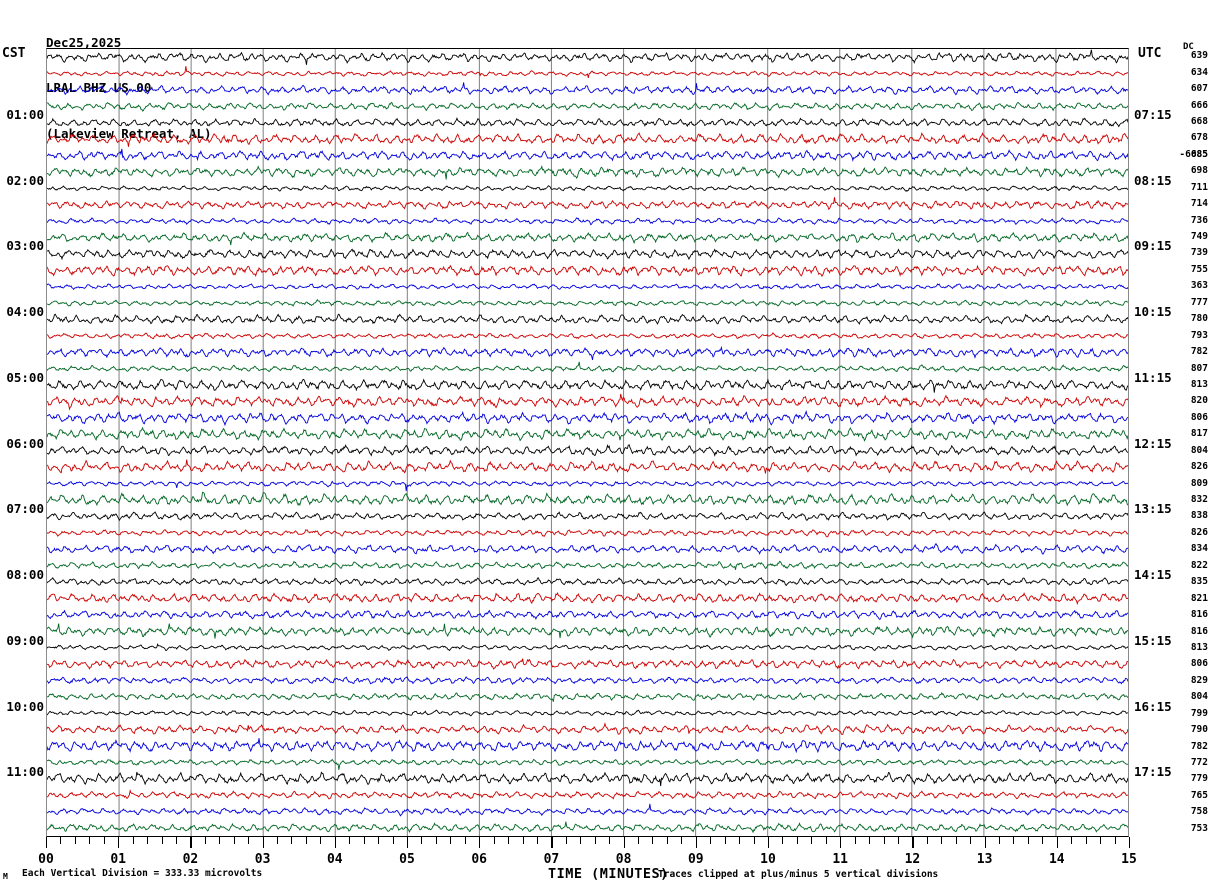 This screenshot has width=1210, height=886. I want to click on x-axis-tick-label: 07, so click(551, 859).